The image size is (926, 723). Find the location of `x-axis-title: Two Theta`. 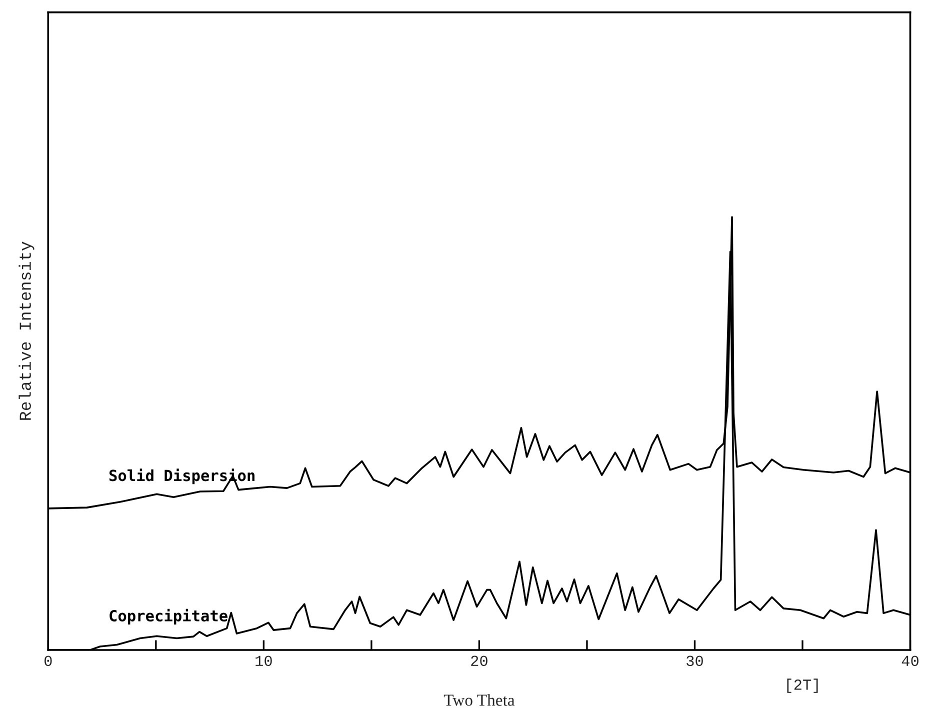

x-axis-title: Two Theta is located at coordinates (479, 700).